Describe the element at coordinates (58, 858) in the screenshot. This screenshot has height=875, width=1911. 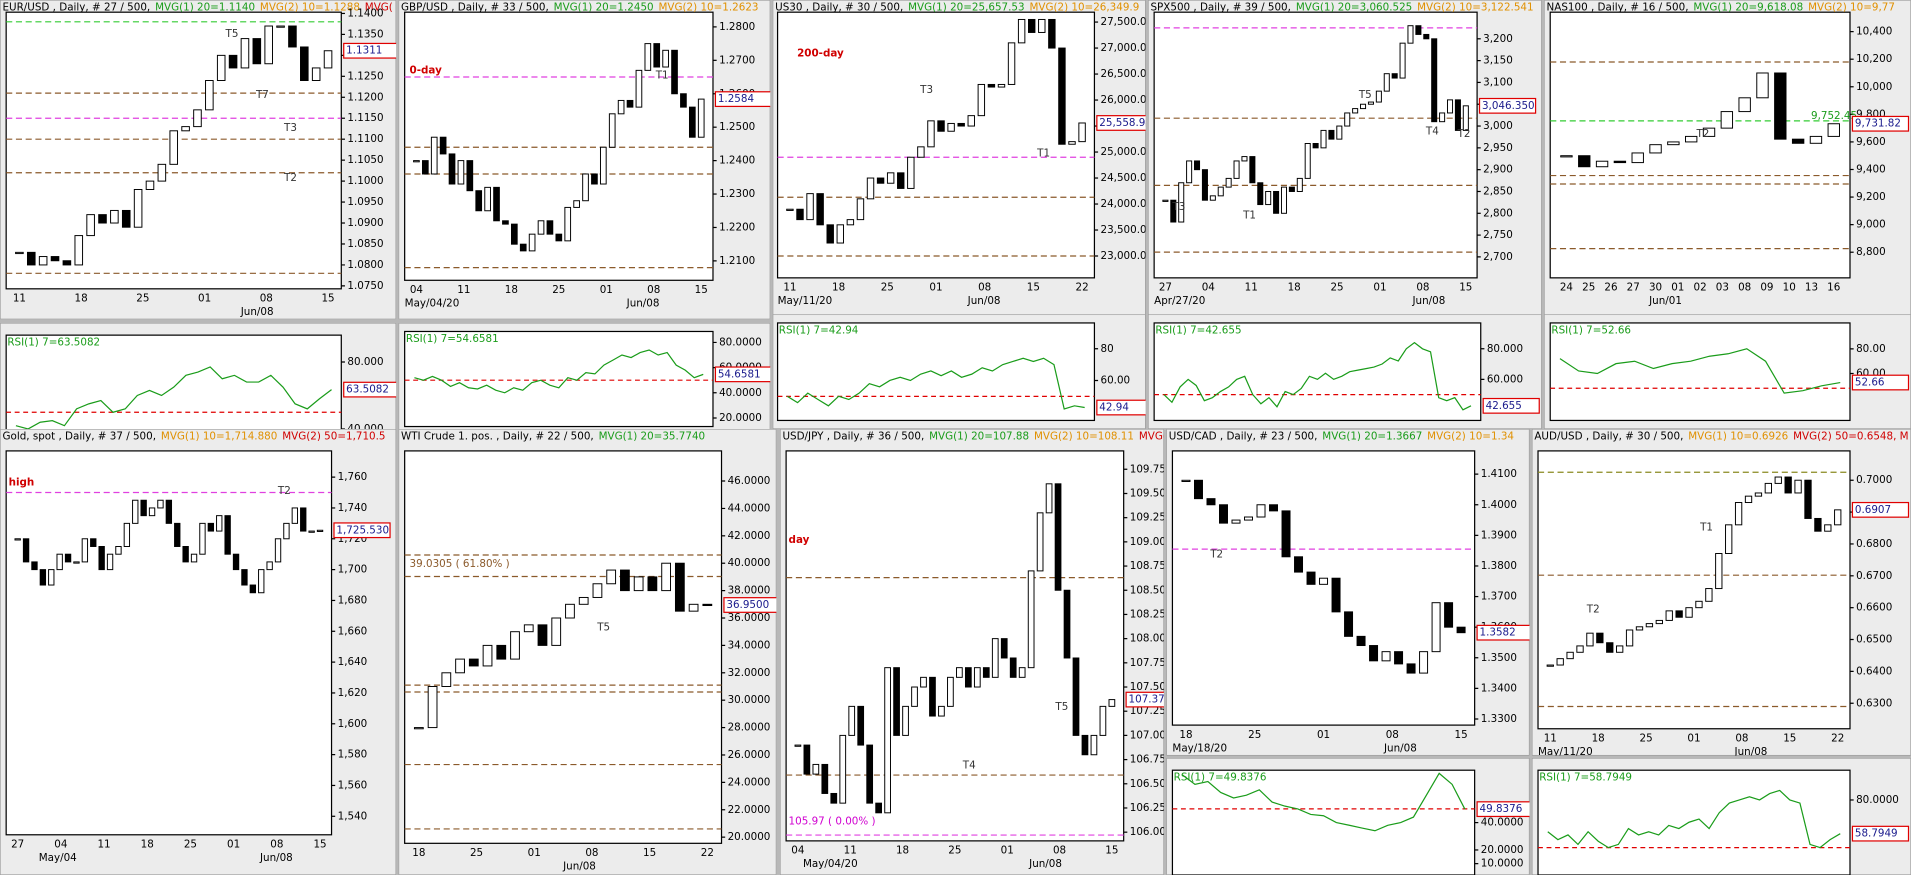
I see `date-caption: May/04` at that location.